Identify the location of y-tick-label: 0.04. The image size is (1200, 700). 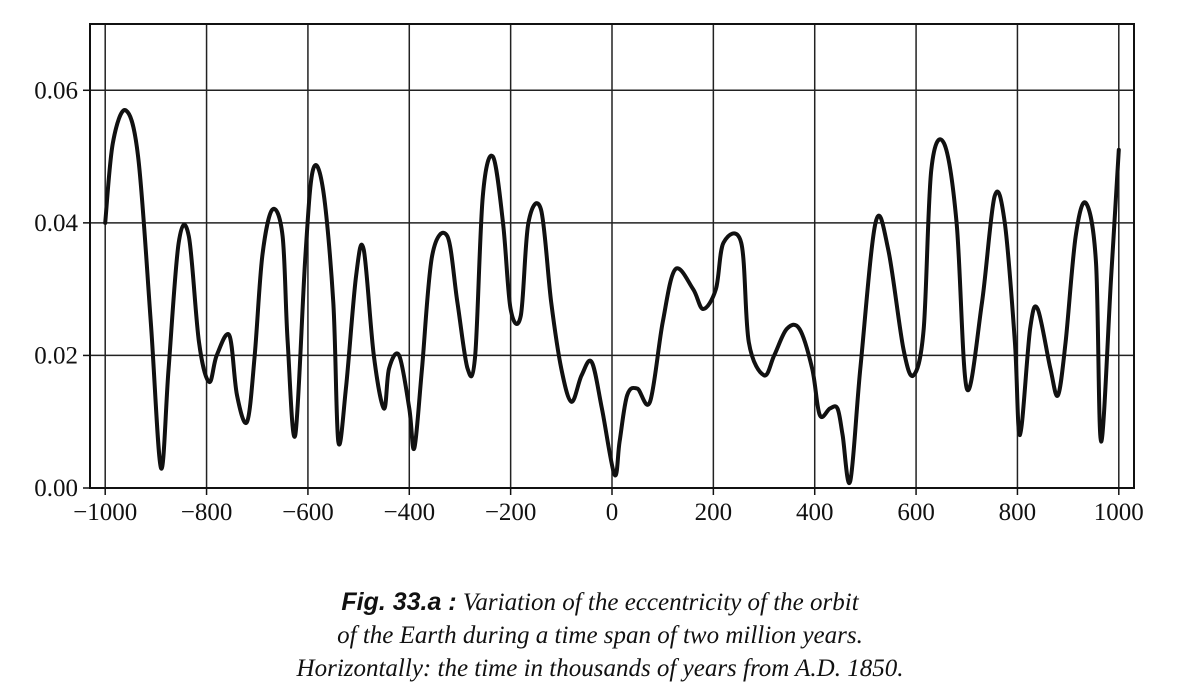
(56, 223).